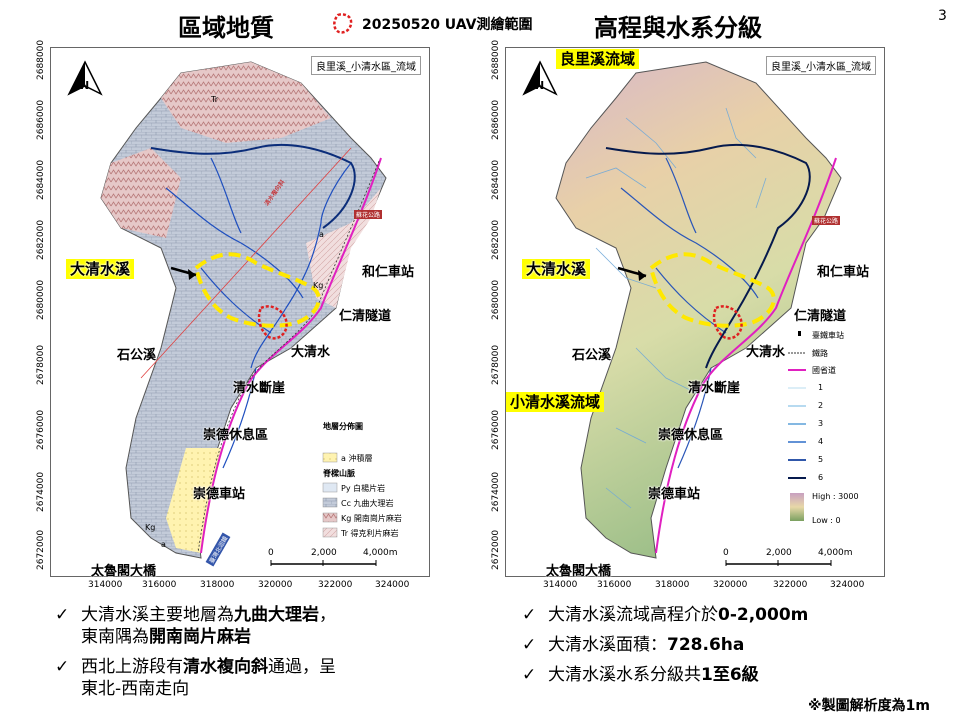 This screenshot has width=960, height=720. What do you see at coordinates (869, 706) in the screenshot?
I see `footnote: ※製圖解析度為1m` at bounding box center [869, 706].